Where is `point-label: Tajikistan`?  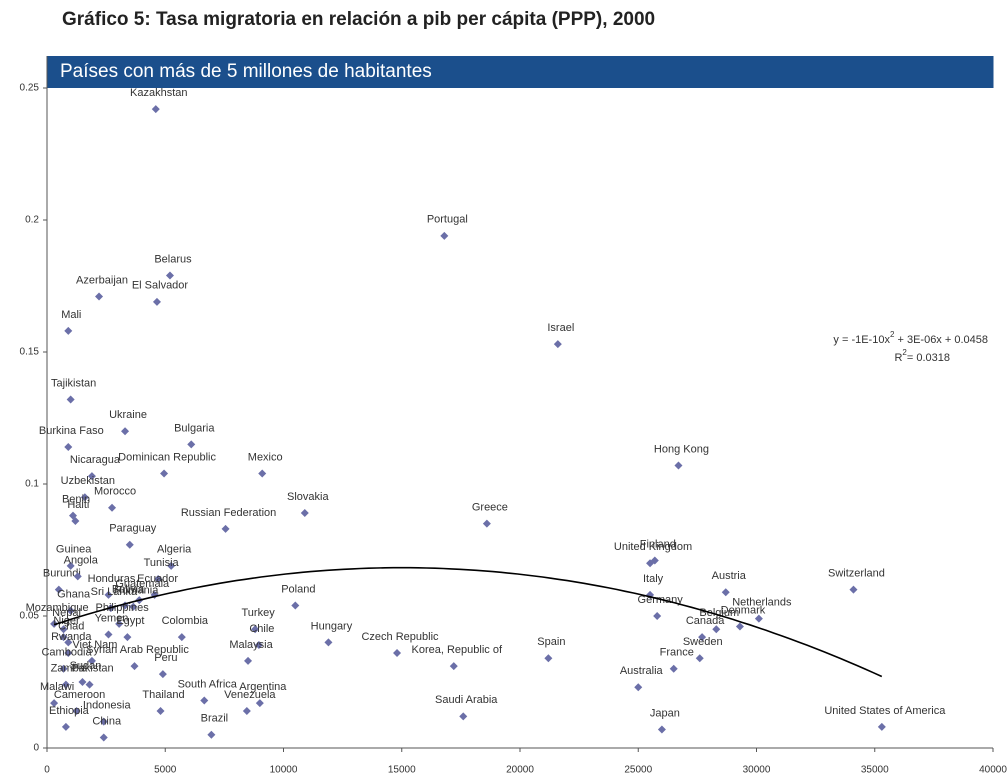 point-label: Tajikistan is located at coordinates (73, 383).